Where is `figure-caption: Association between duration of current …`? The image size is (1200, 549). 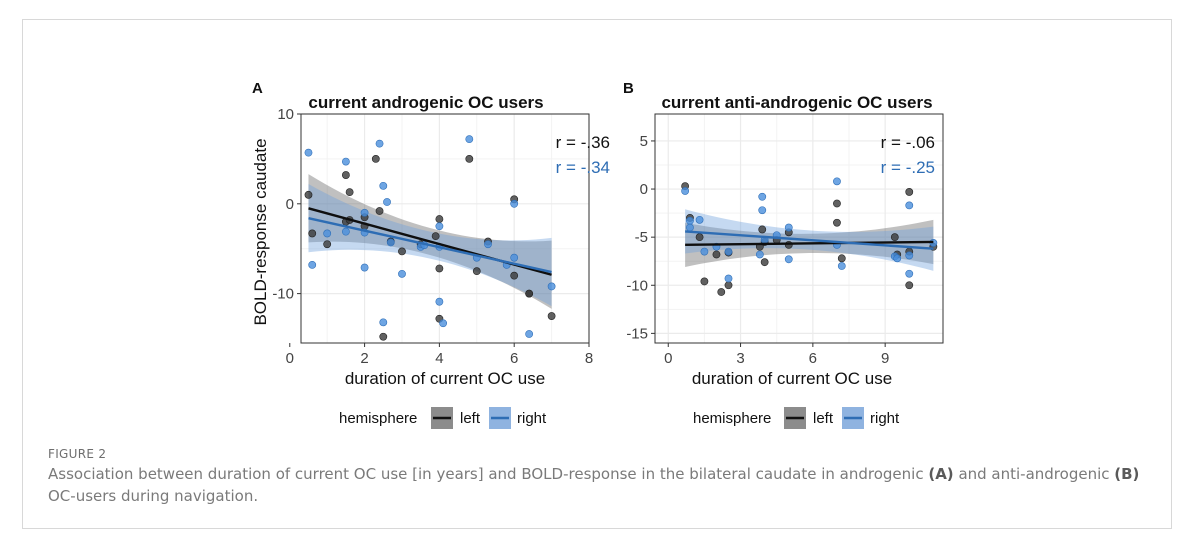
figure-caption: Association between duration of current … is located at coordinates (598, 485).